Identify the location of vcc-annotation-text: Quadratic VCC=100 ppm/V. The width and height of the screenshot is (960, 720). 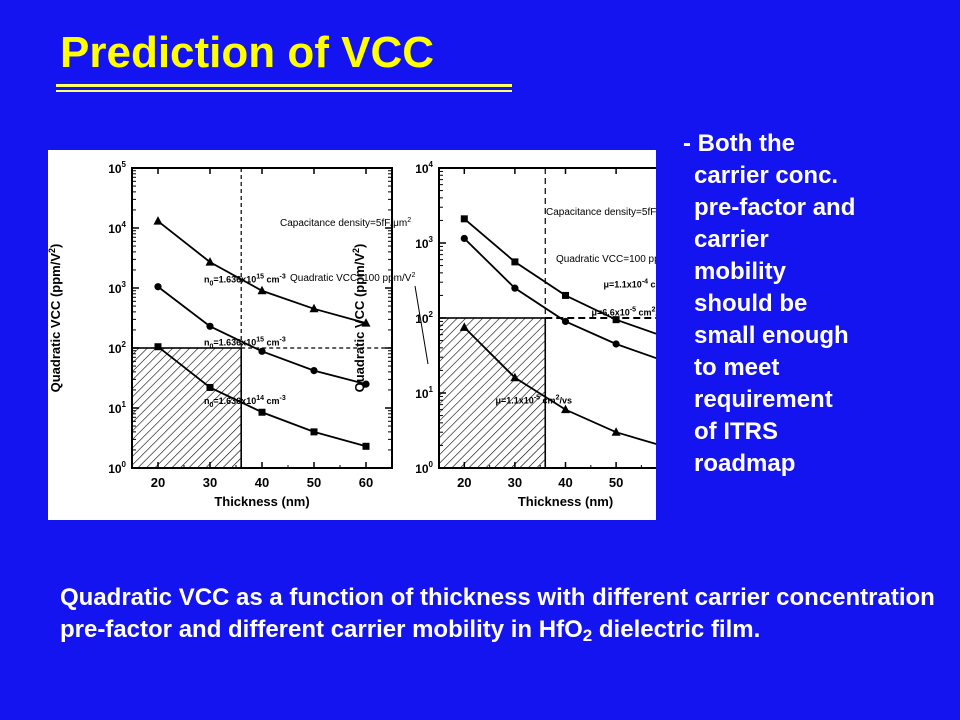
(351, 278).